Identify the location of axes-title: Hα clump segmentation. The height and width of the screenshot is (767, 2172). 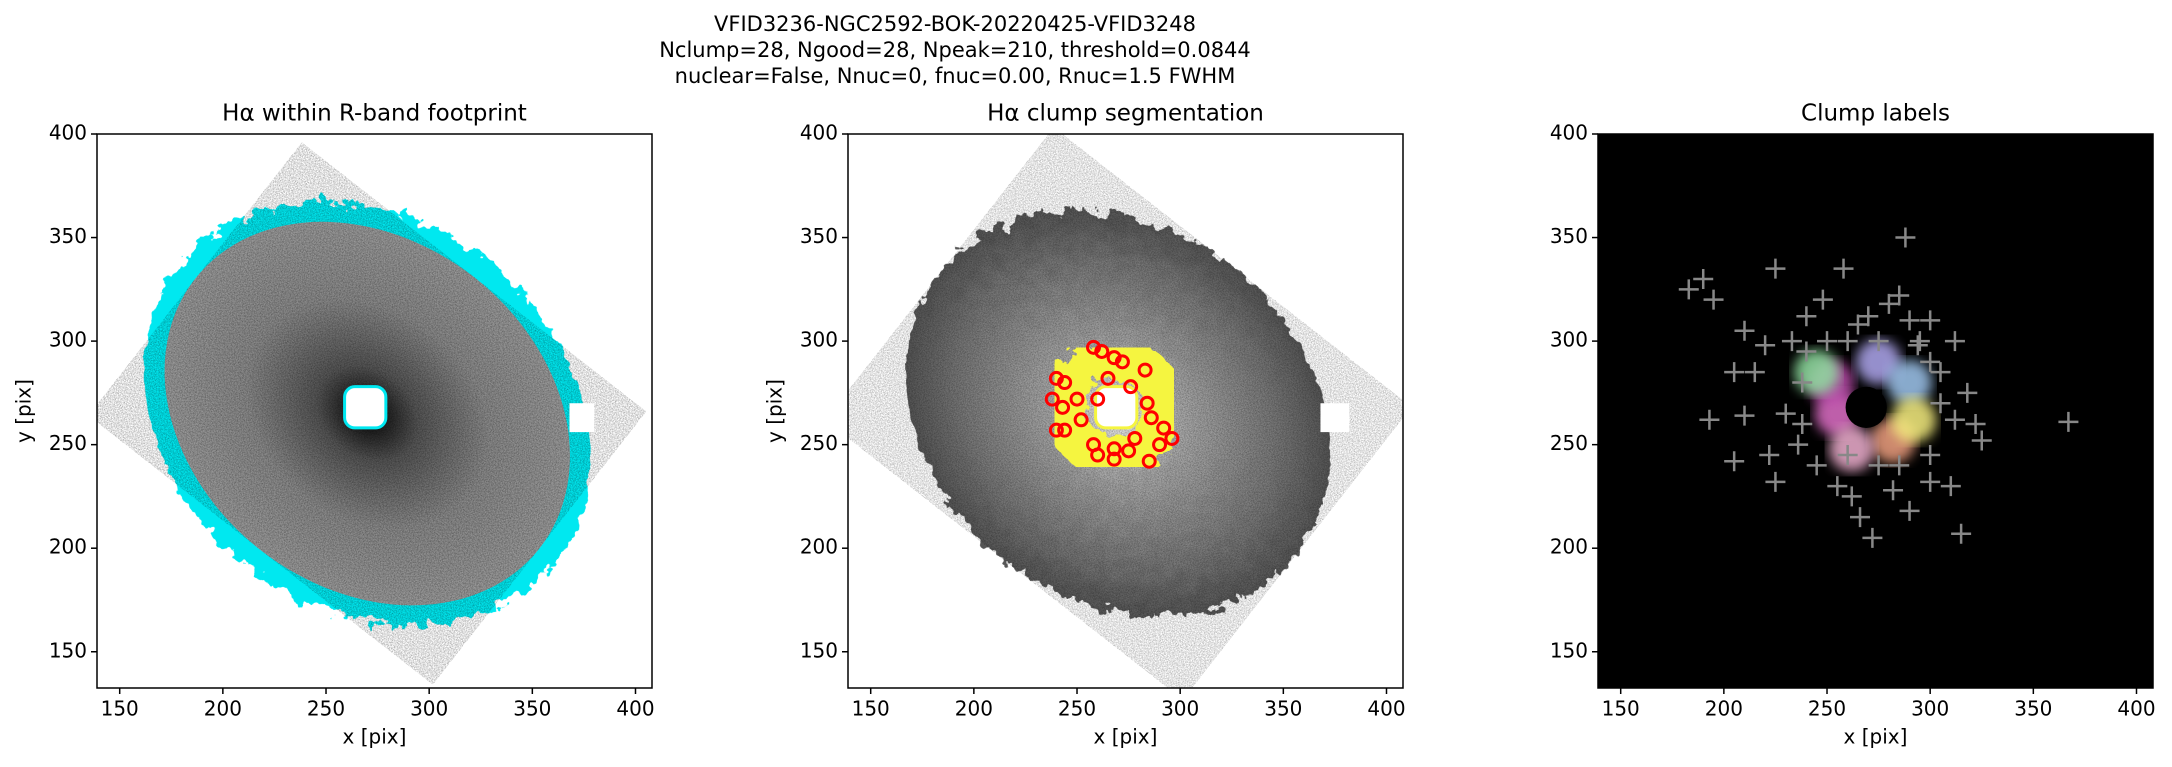
(1125, 114).